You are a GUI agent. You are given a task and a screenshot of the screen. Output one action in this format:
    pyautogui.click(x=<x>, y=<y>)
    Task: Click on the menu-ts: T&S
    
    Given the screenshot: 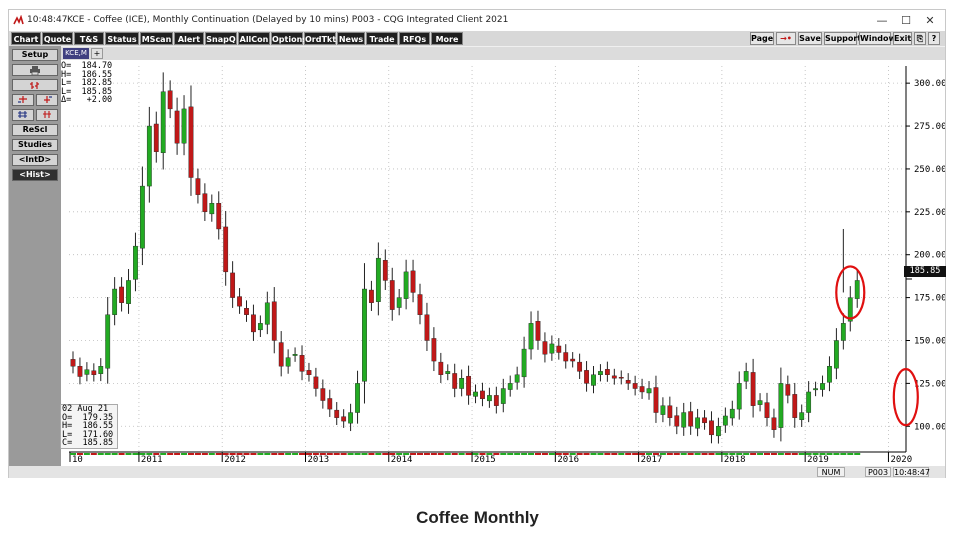 What is the action you would take?
    pyautogui.click(x=89, y=38)
    